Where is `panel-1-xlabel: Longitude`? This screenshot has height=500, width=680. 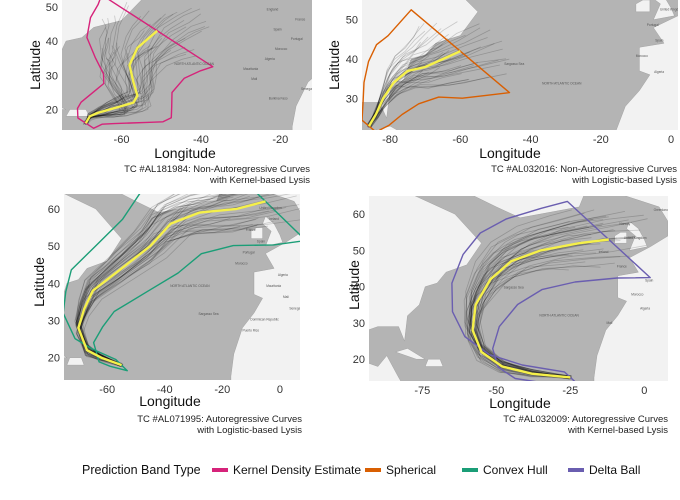 panel-1-xlabel: Longitude is located at coordinates (185, 153).